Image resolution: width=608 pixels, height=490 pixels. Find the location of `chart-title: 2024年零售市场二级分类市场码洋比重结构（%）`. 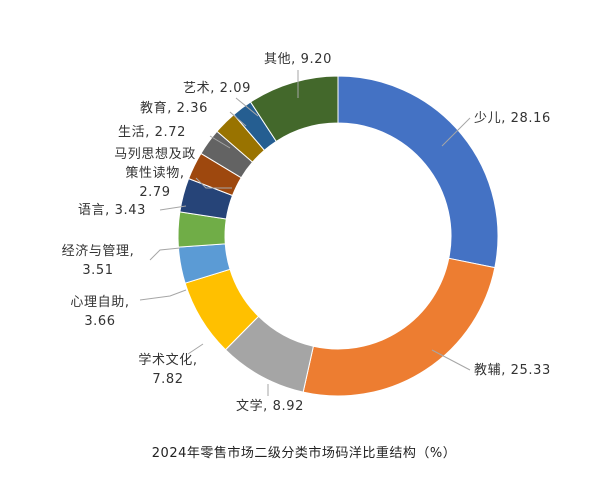

chart-title: 2024年零售市场二级分类市场码洋比重结构（%） is located at coordinates (304, 453).